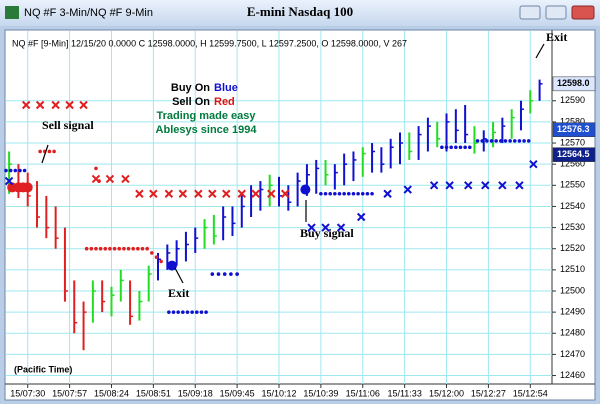 The width and height of the screenshot is (600, 404). I want to click on legend-text: Sell On, so click(191, 102).